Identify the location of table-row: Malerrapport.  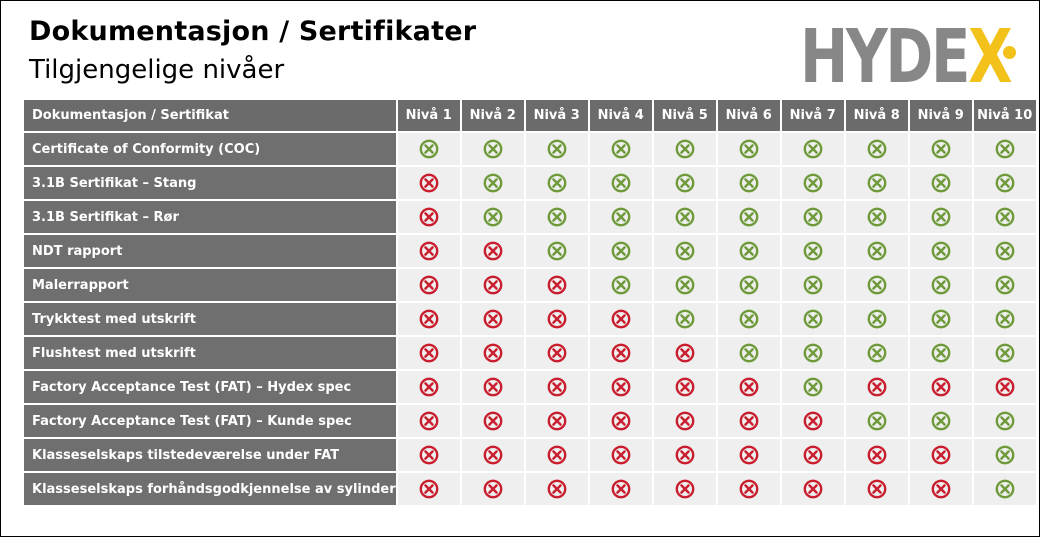
(530, 285).